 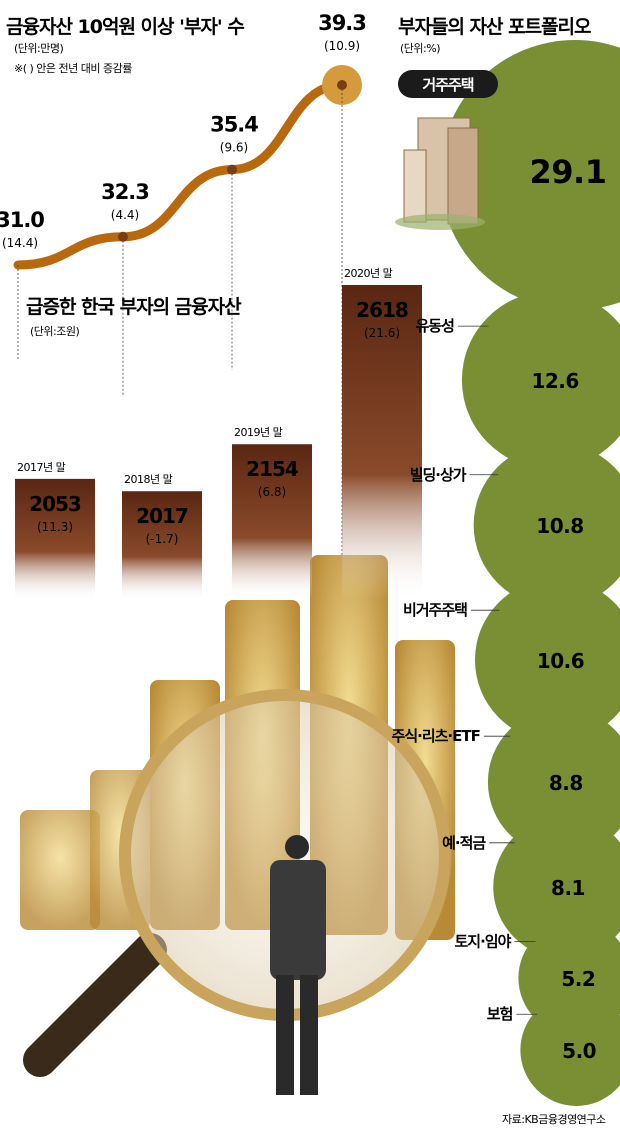 What do you see at coordinates (568, 888) in the screenshot?
I see `portfolio-value-label: 8.1` at bounding box center [568, 888].